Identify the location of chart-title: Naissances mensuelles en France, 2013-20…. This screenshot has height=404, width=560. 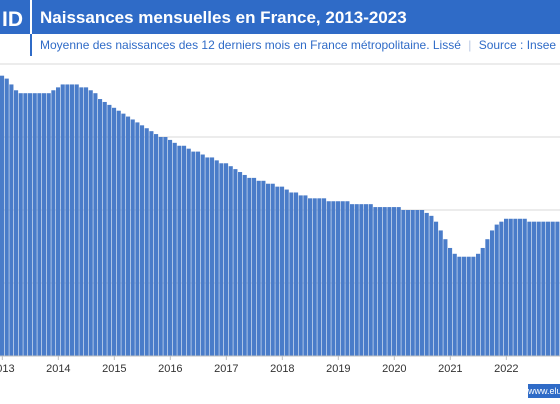
(223, 17).